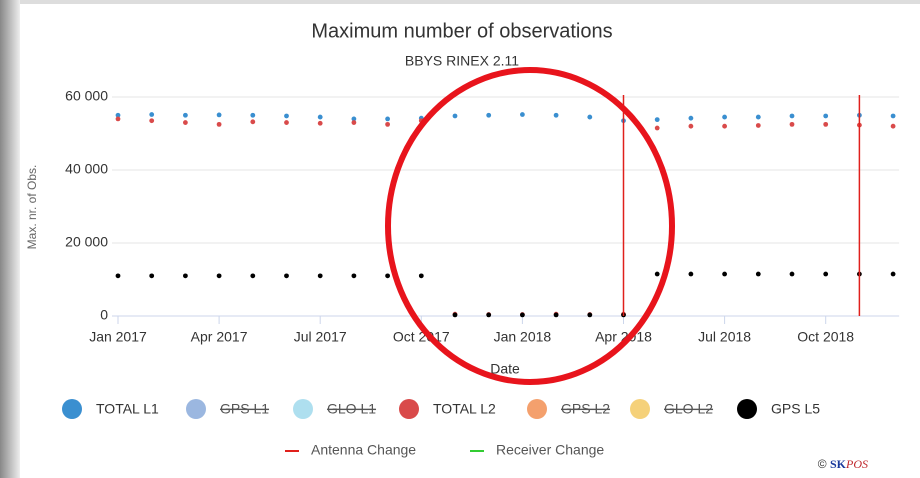 The height and width of the screenshot is (478, 920). I want to click on credit-prefix: ©, so click(822, 464).